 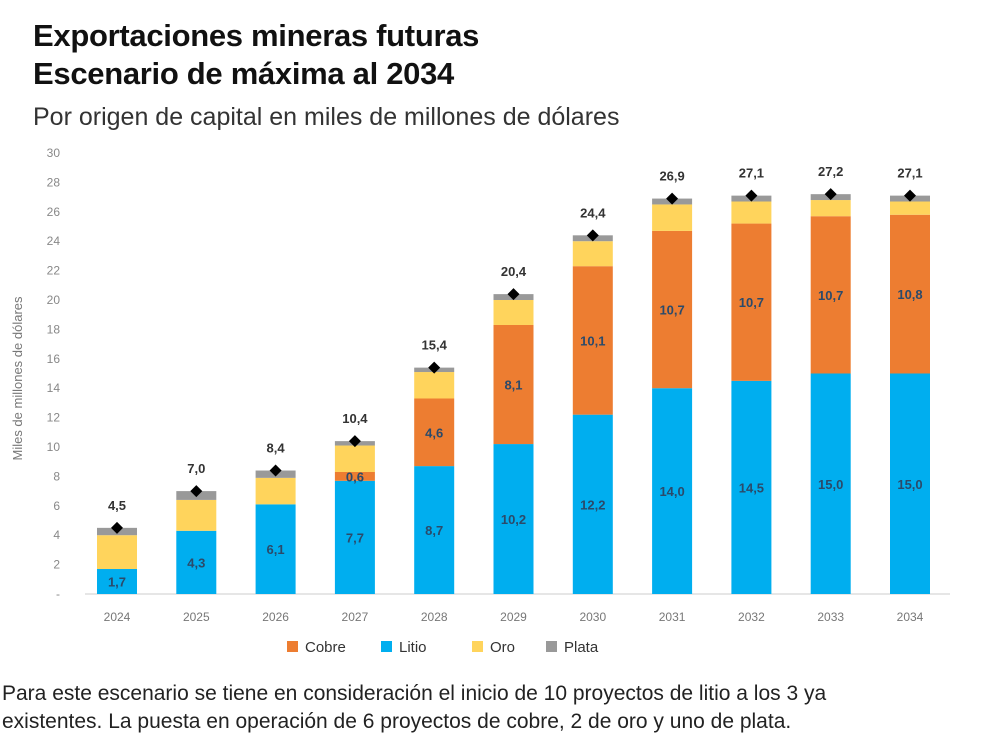 I want to click on legend-label-cobre: Cobre, so click(x=325, y=647).